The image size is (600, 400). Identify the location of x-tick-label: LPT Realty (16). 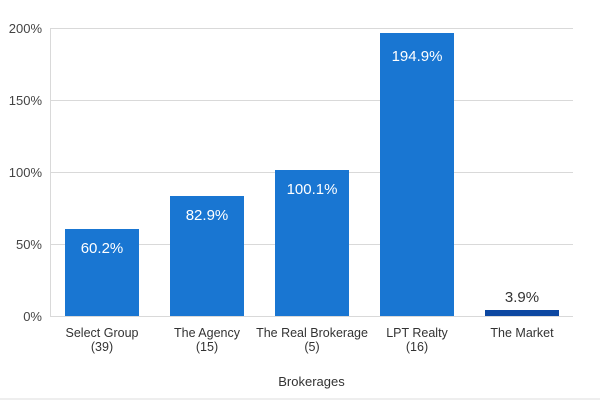
(417, 340).